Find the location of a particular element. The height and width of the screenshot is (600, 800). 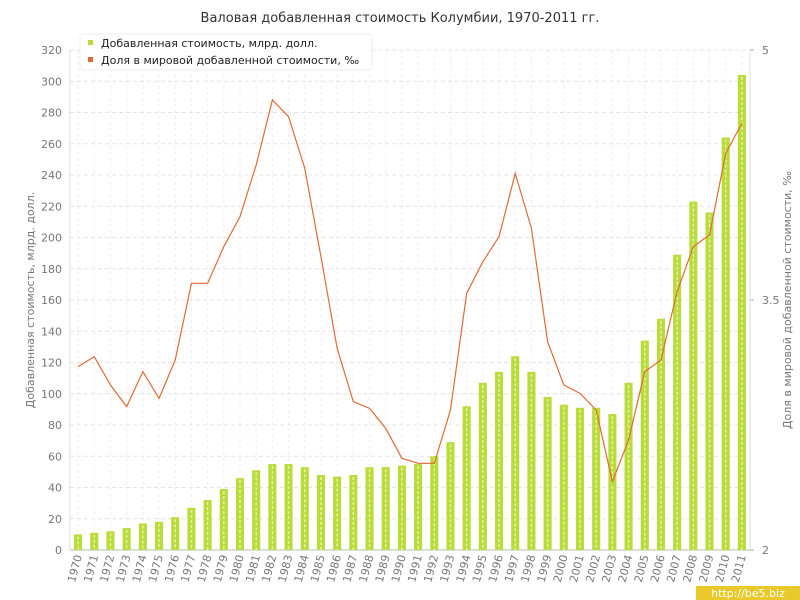

y-tick-label: 60 is located at coordinates (55, 456).